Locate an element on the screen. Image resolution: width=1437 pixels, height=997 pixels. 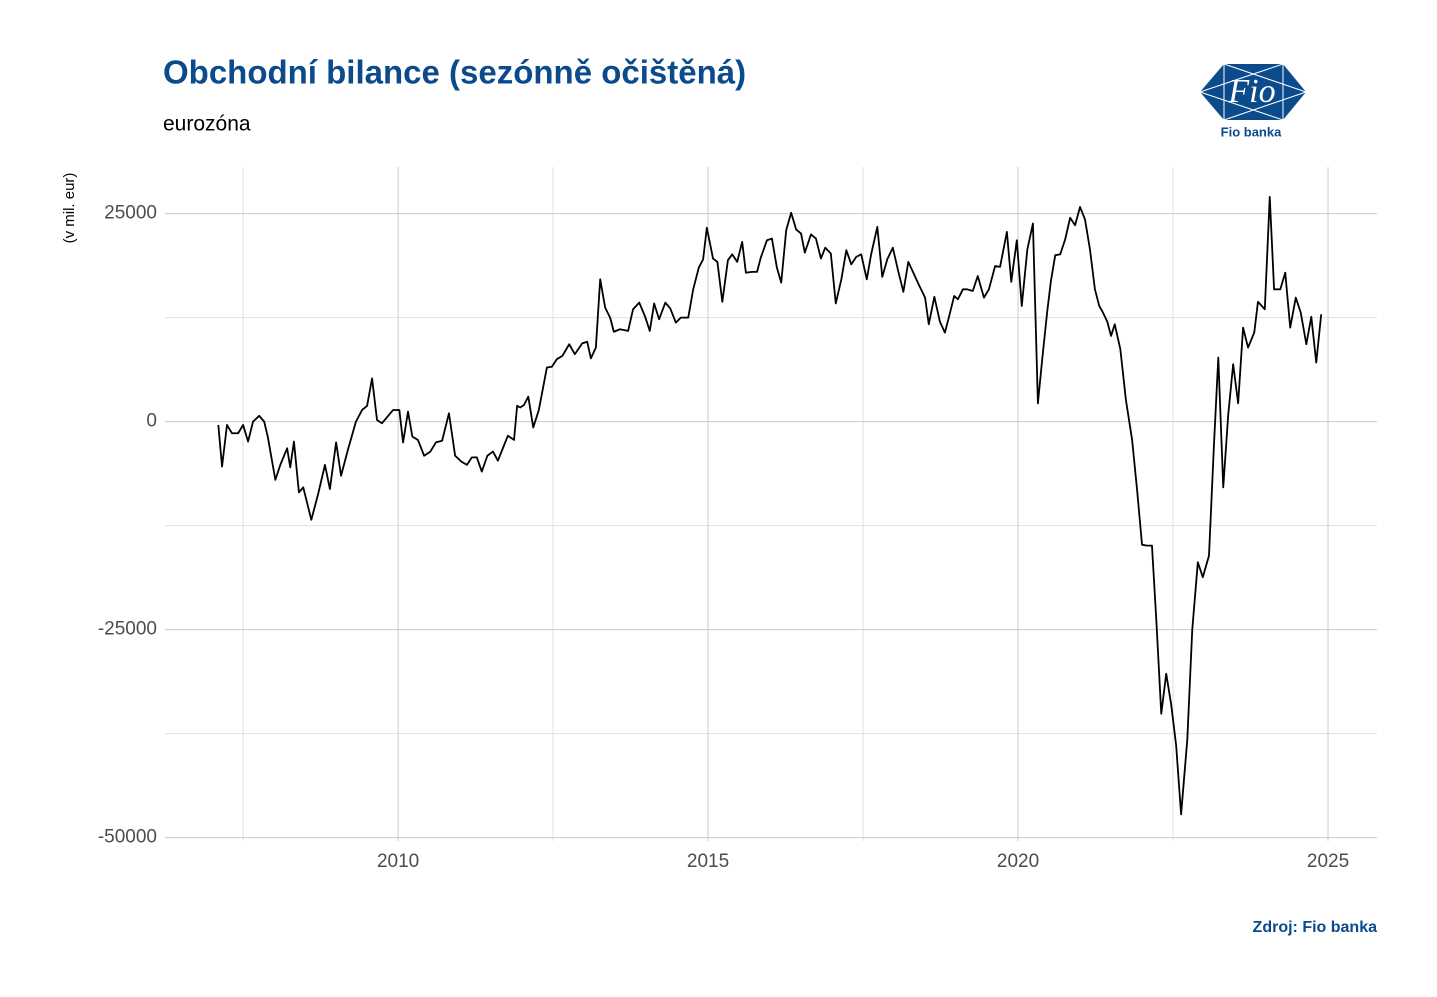
x-tick-label: 2020 is located at coordinates (1018, 861).